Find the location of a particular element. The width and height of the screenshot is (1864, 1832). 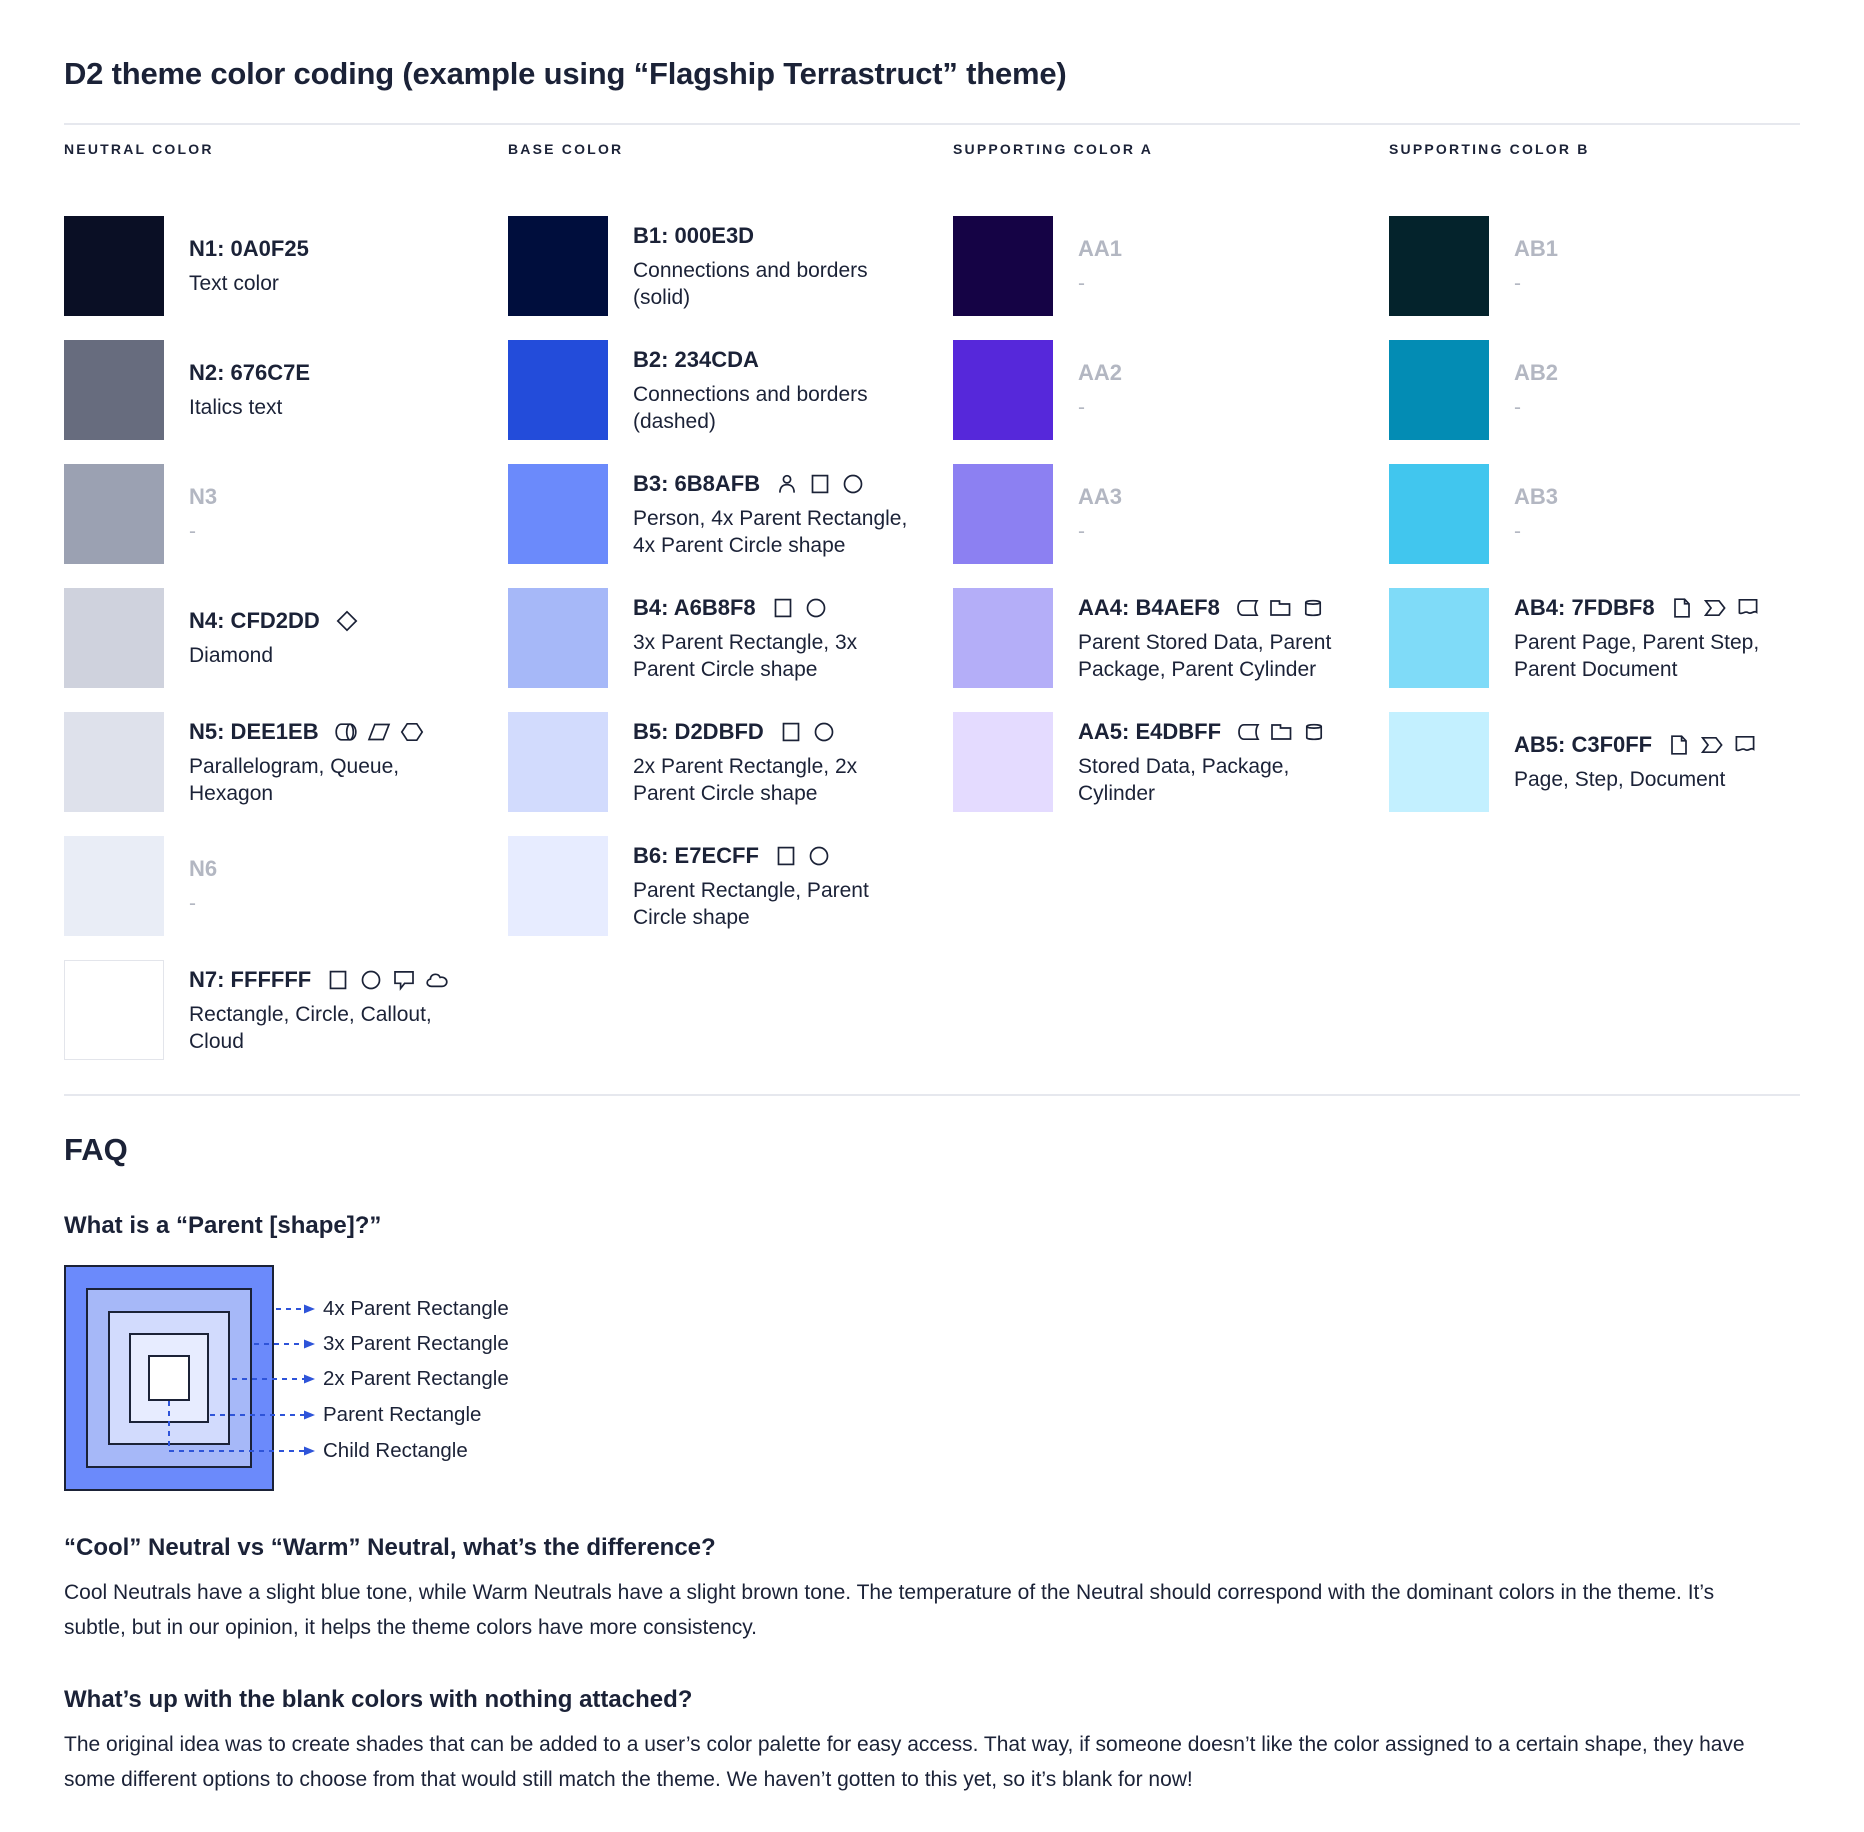

step-icon is located at coordinates (1712, 745).